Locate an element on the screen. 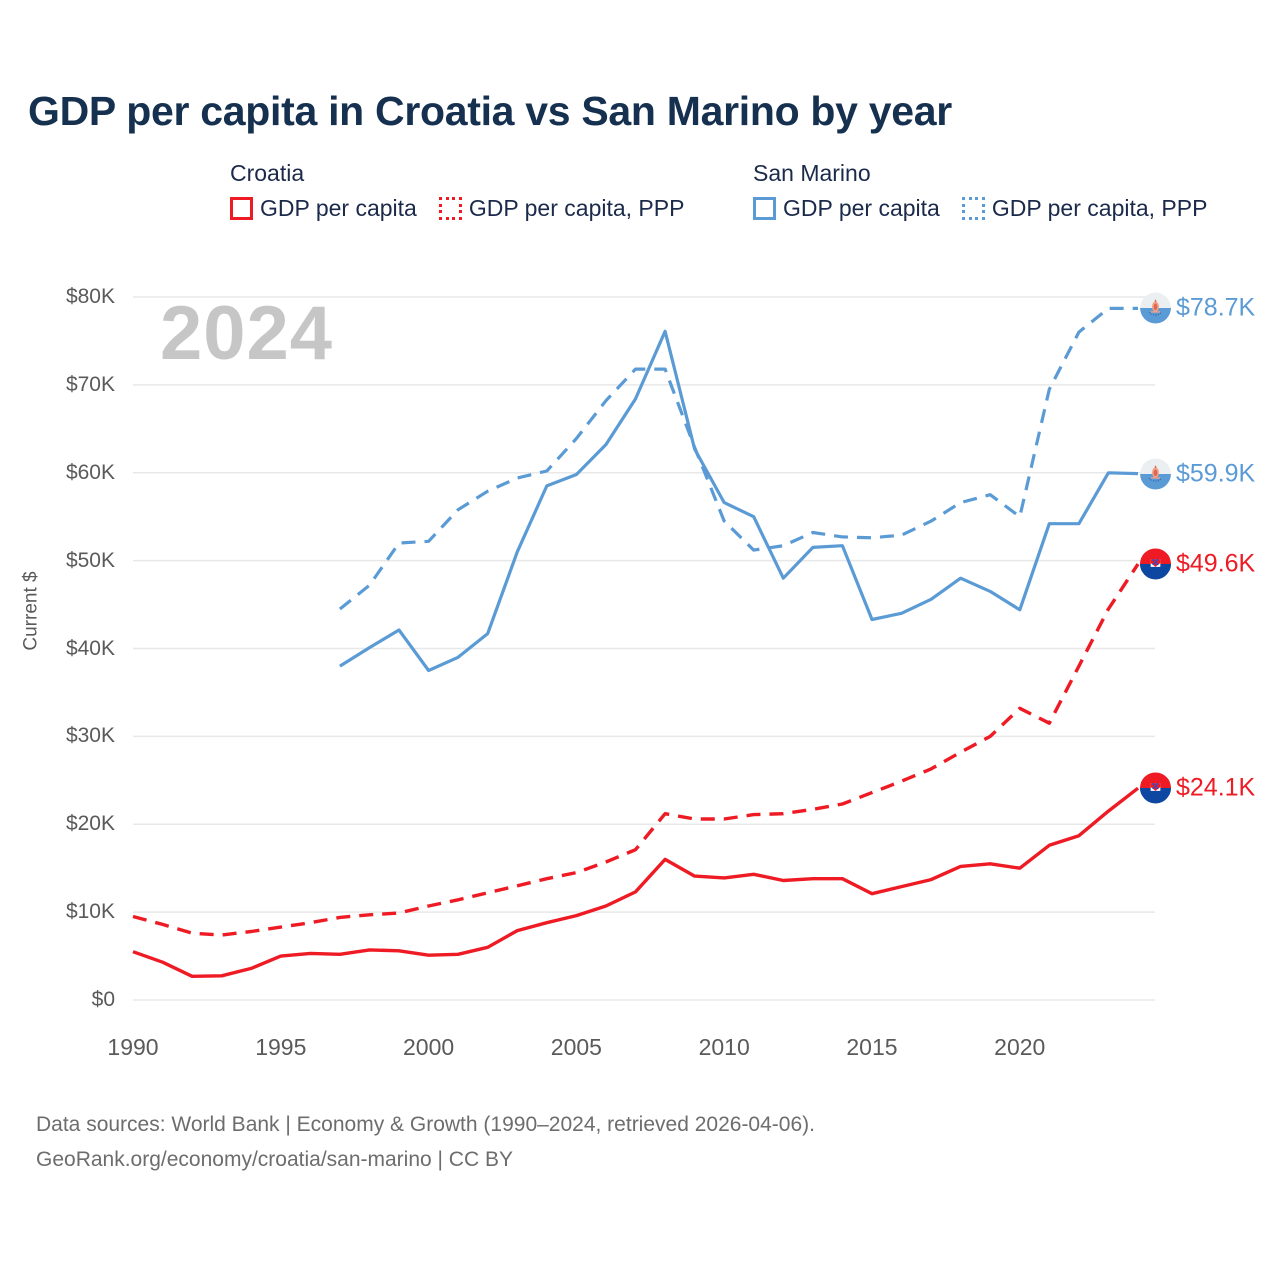  x-axis-tick-label: 2010 is located at coordinates (724, 1047).